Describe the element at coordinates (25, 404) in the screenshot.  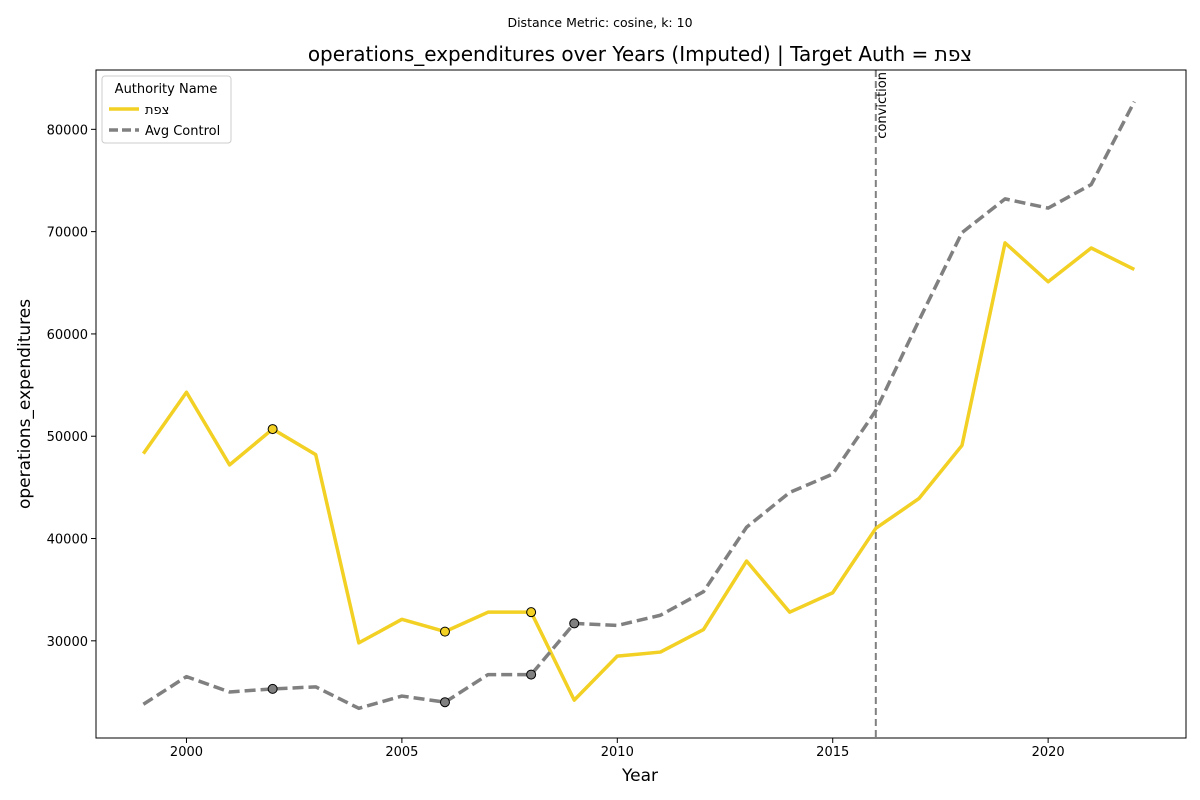
I see `y-axis-label: operations_expenditures` at that location.